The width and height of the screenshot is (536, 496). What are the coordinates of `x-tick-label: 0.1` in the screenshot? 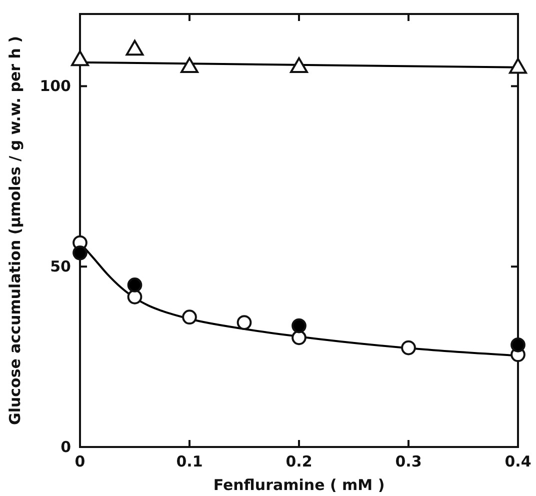 It's located at (189, 461).